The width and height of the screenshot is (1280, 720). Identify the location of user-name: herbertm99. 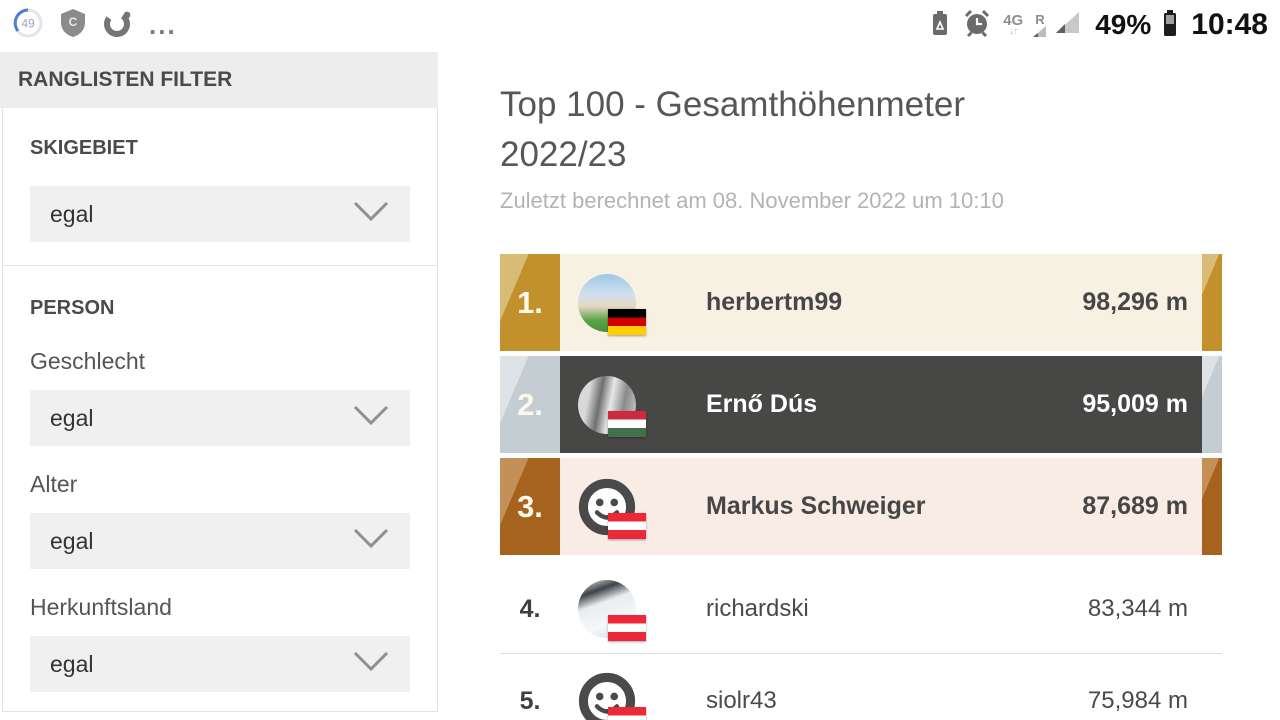
(774, 302).